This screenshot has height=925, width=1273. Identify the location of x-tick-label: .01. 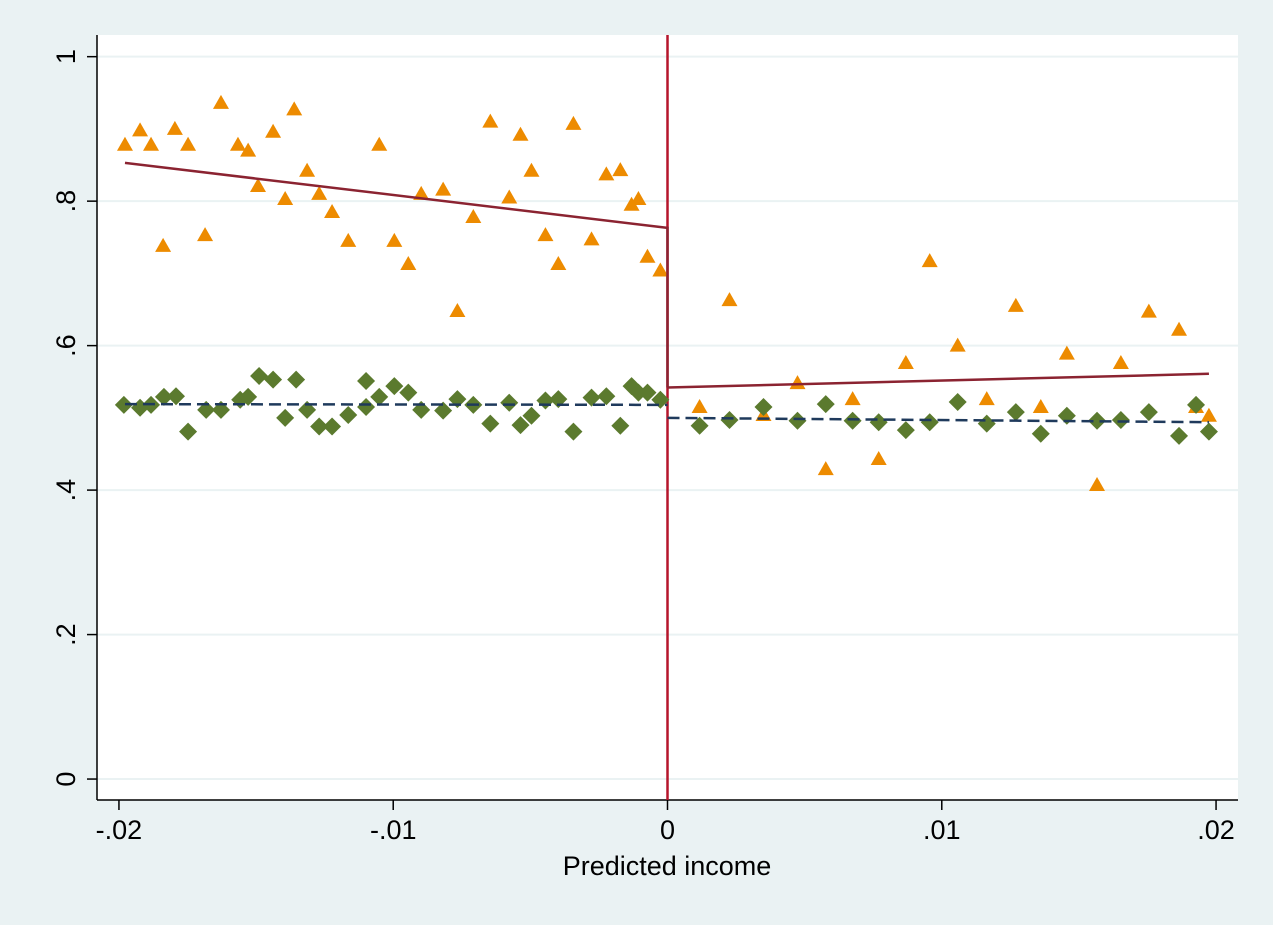
(942, 830).